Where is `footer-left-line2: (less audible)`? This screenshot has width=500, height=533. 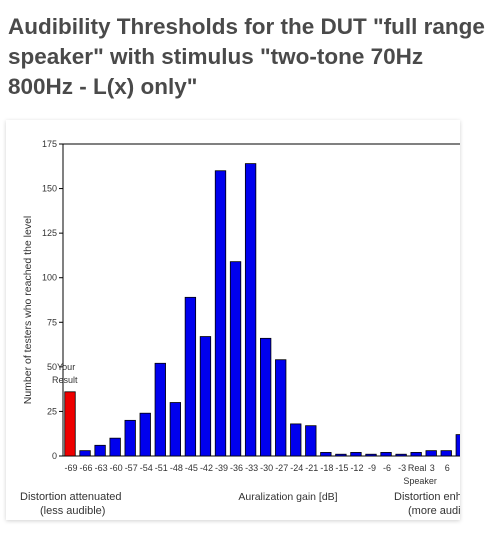
footer-left-line2: (less audible) is located at coordinates (72, 511).